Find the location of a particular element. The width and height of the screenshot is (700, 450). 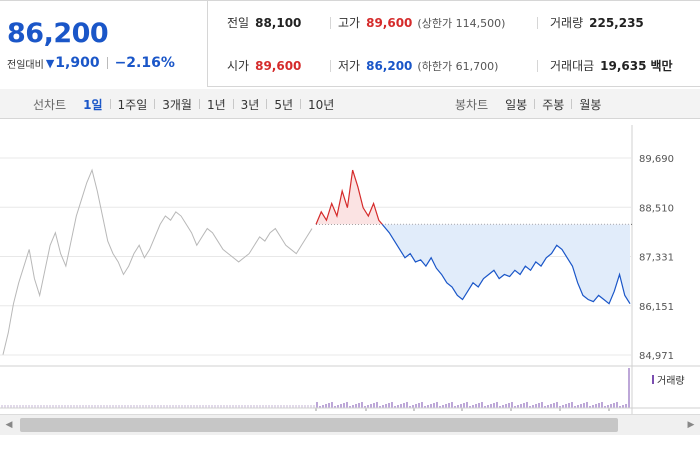

high-label: 고가 is located at coordinates (349, 23).